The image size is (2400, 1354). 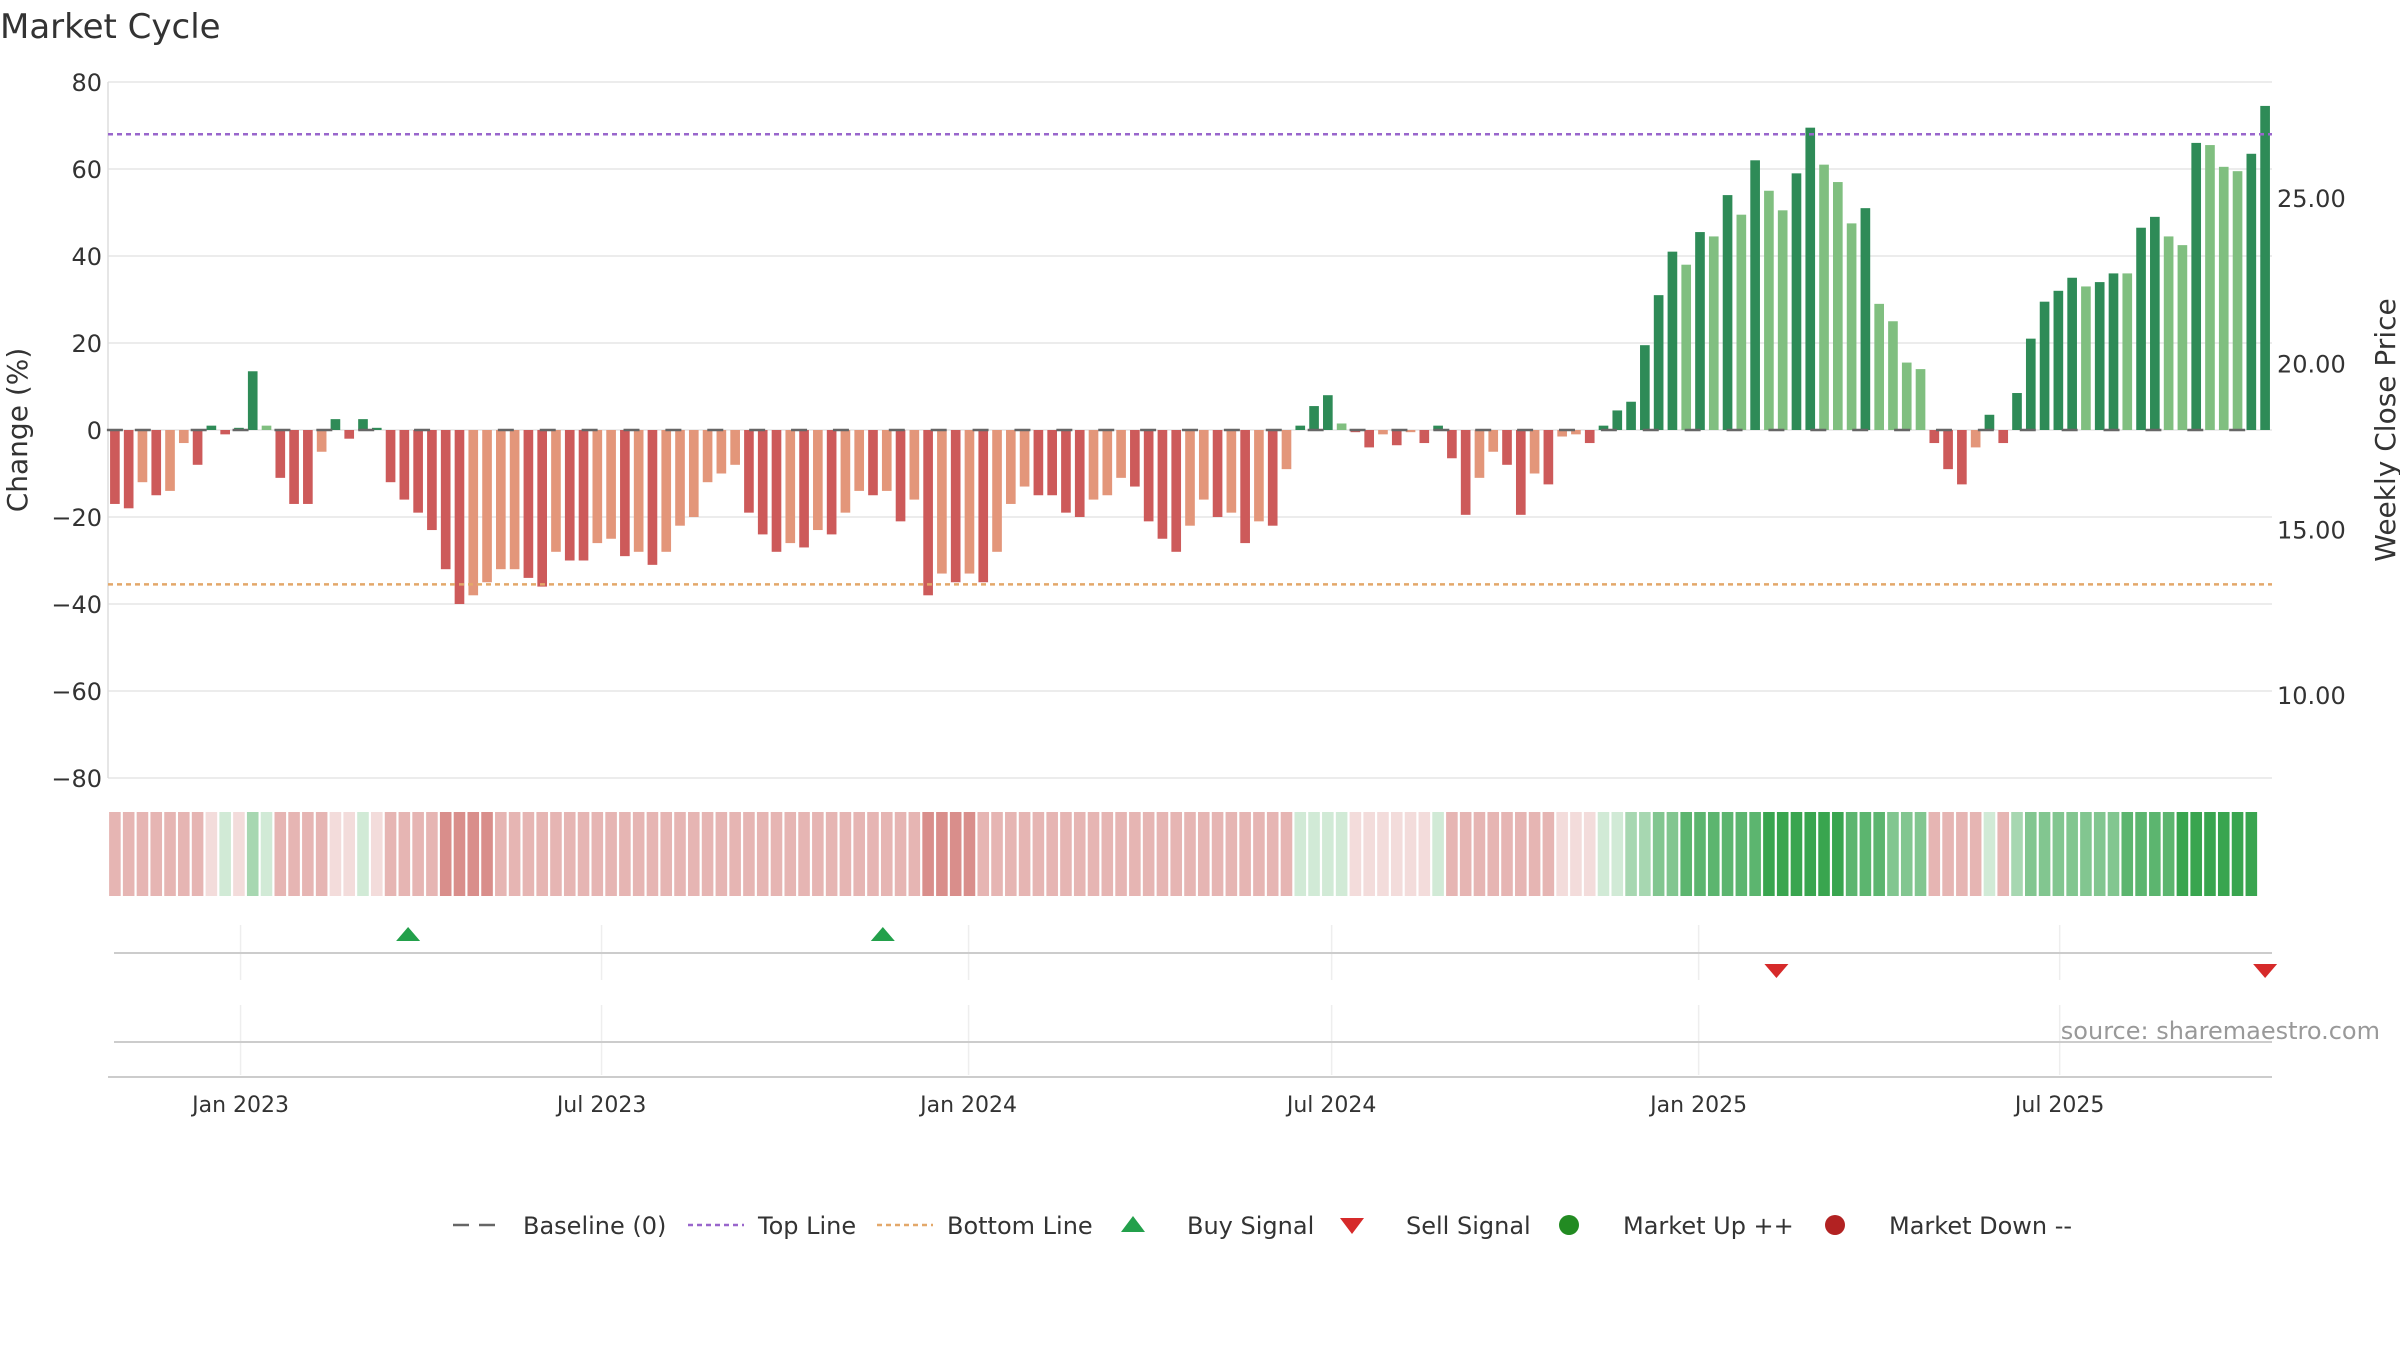 What do you see at coordinates (110, 27) in the screenshot?
I see `chart-title: Market Cycle` at bounding box center [110, 27].